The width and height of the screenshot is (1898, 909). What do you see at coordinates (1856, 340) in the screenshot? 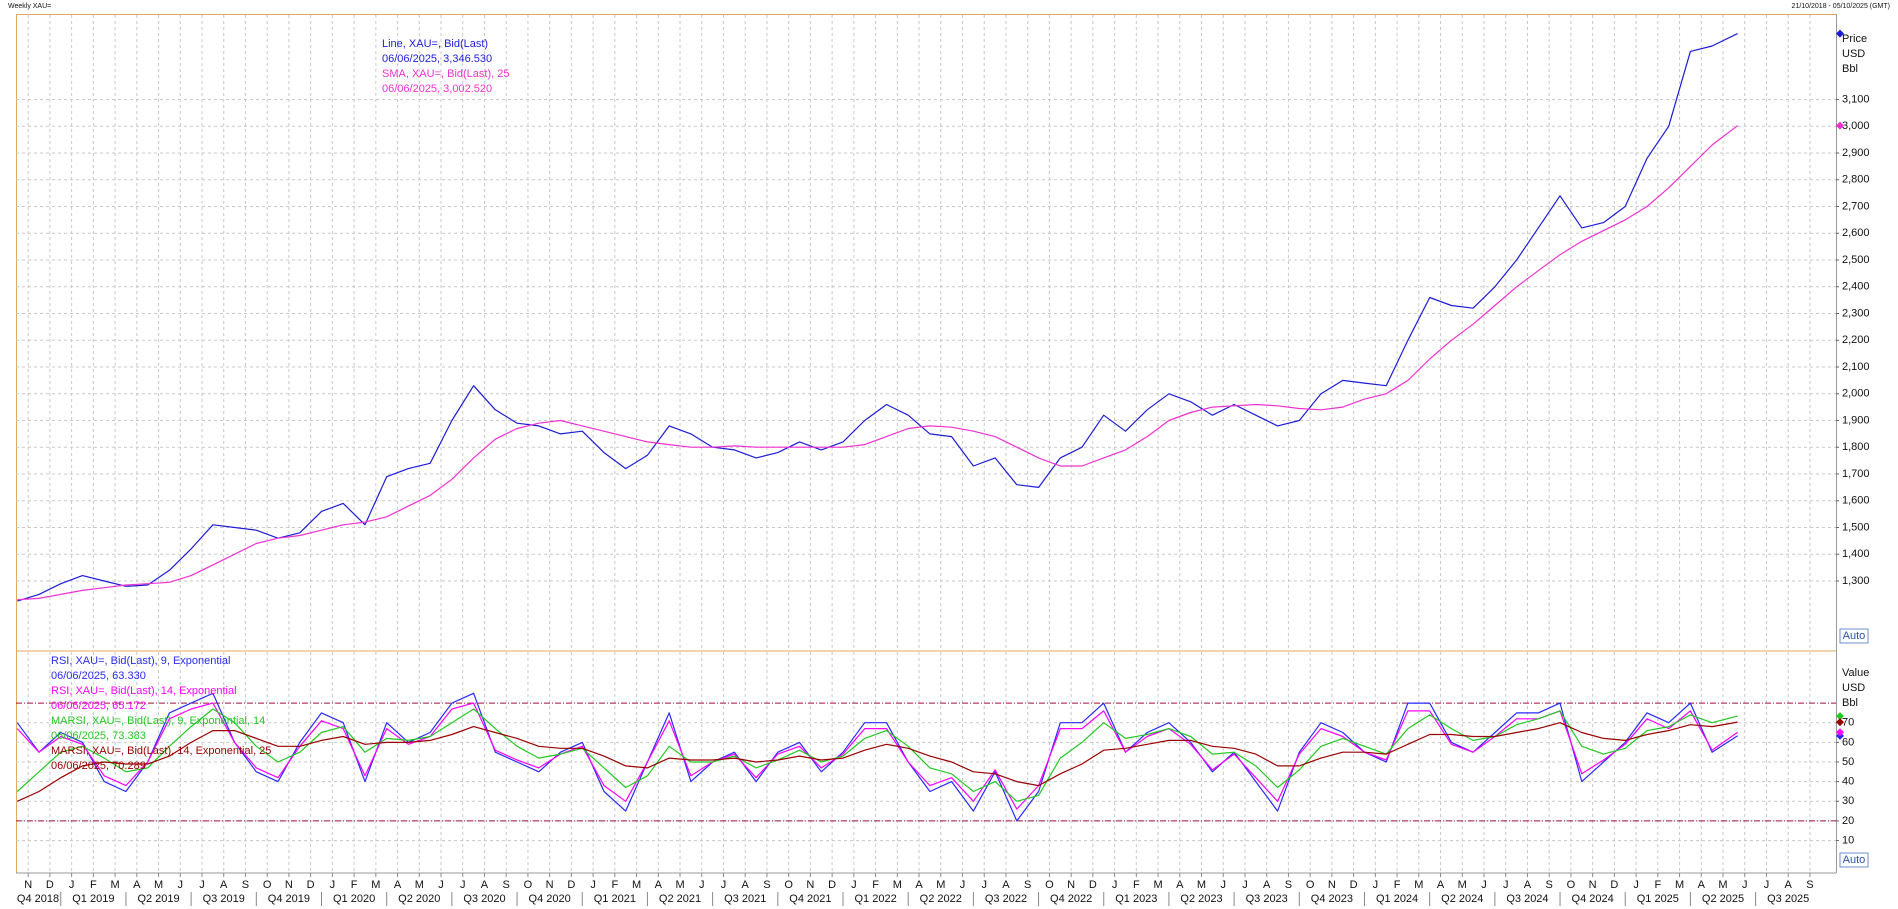
I see `y-tick-label: 2,200` at bounding box center [1856, 340].